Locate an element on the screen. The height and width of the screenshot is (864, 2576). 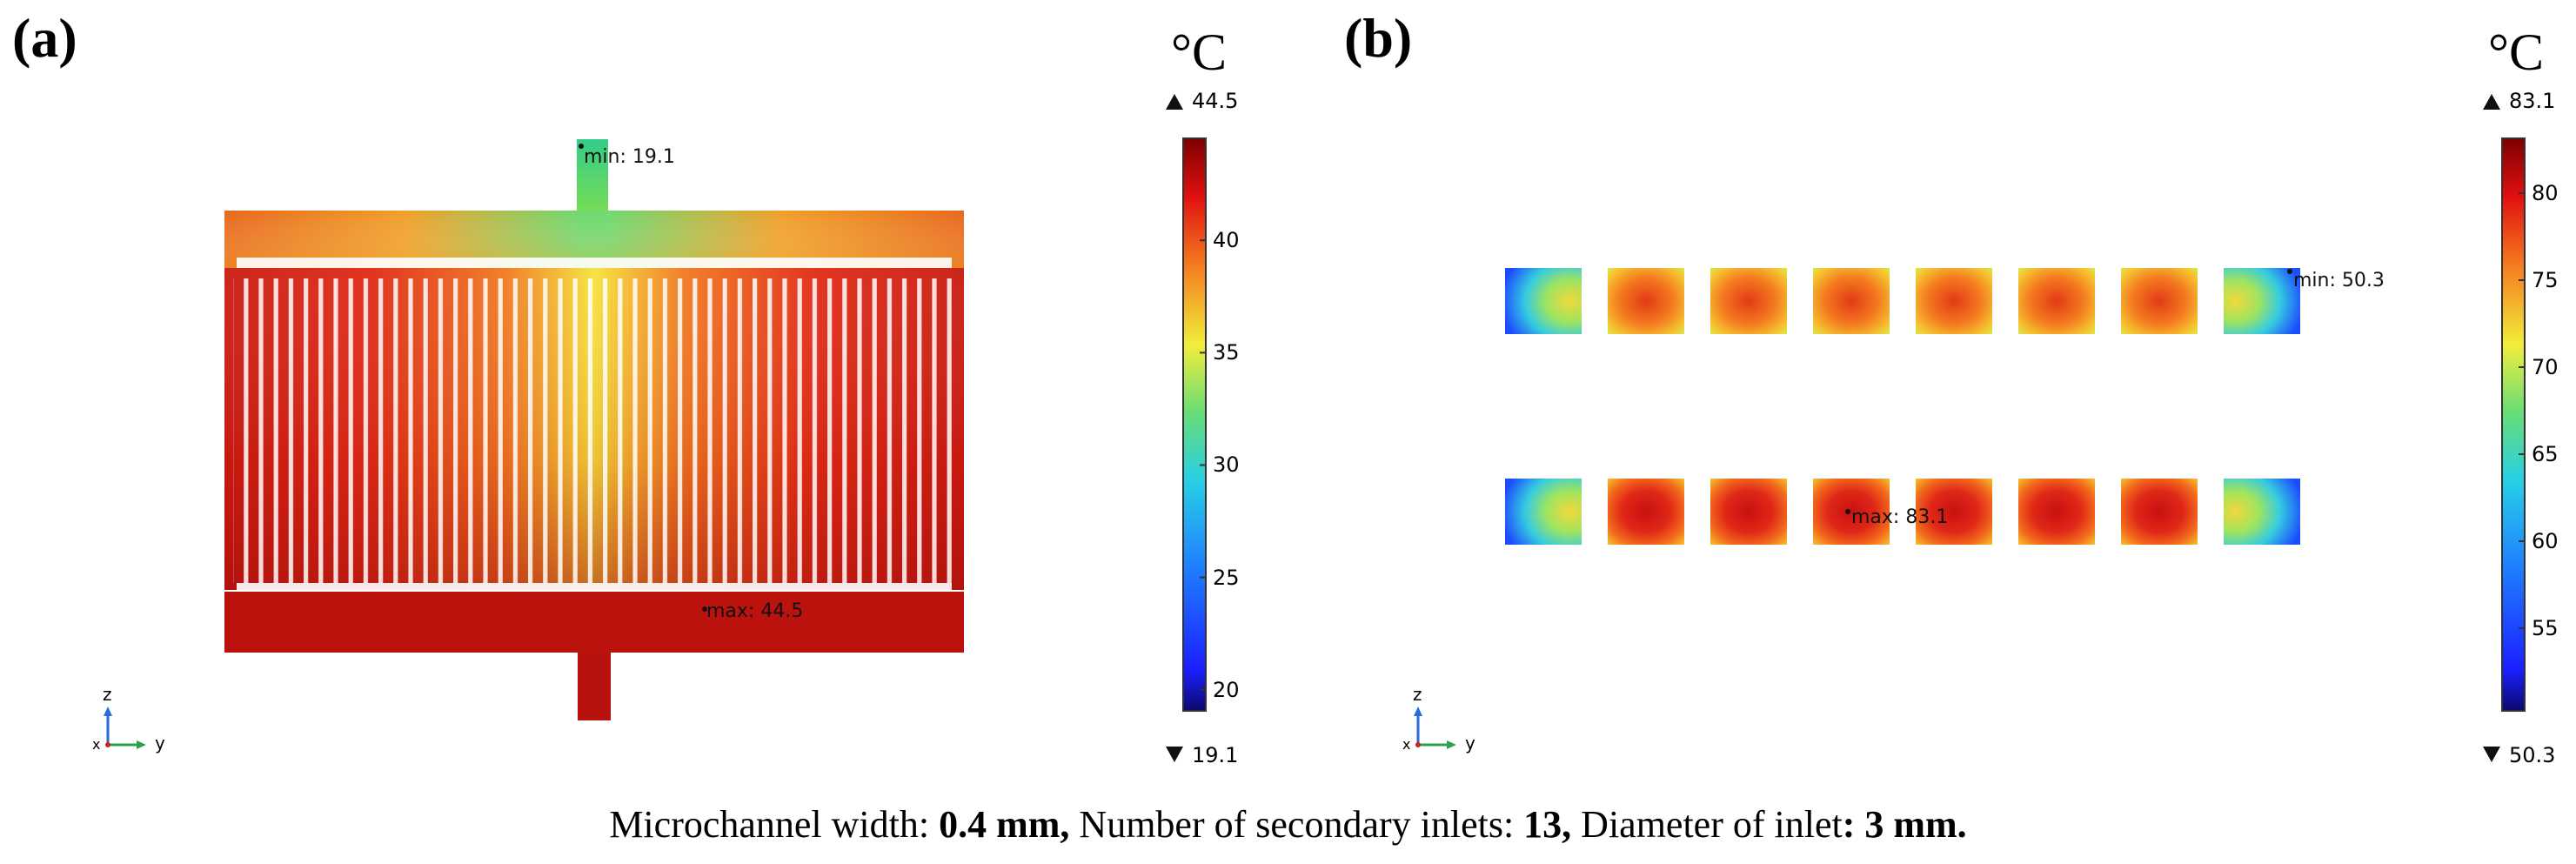
caption-part-1: Microchannel width: is located at coordinates (774, 824).